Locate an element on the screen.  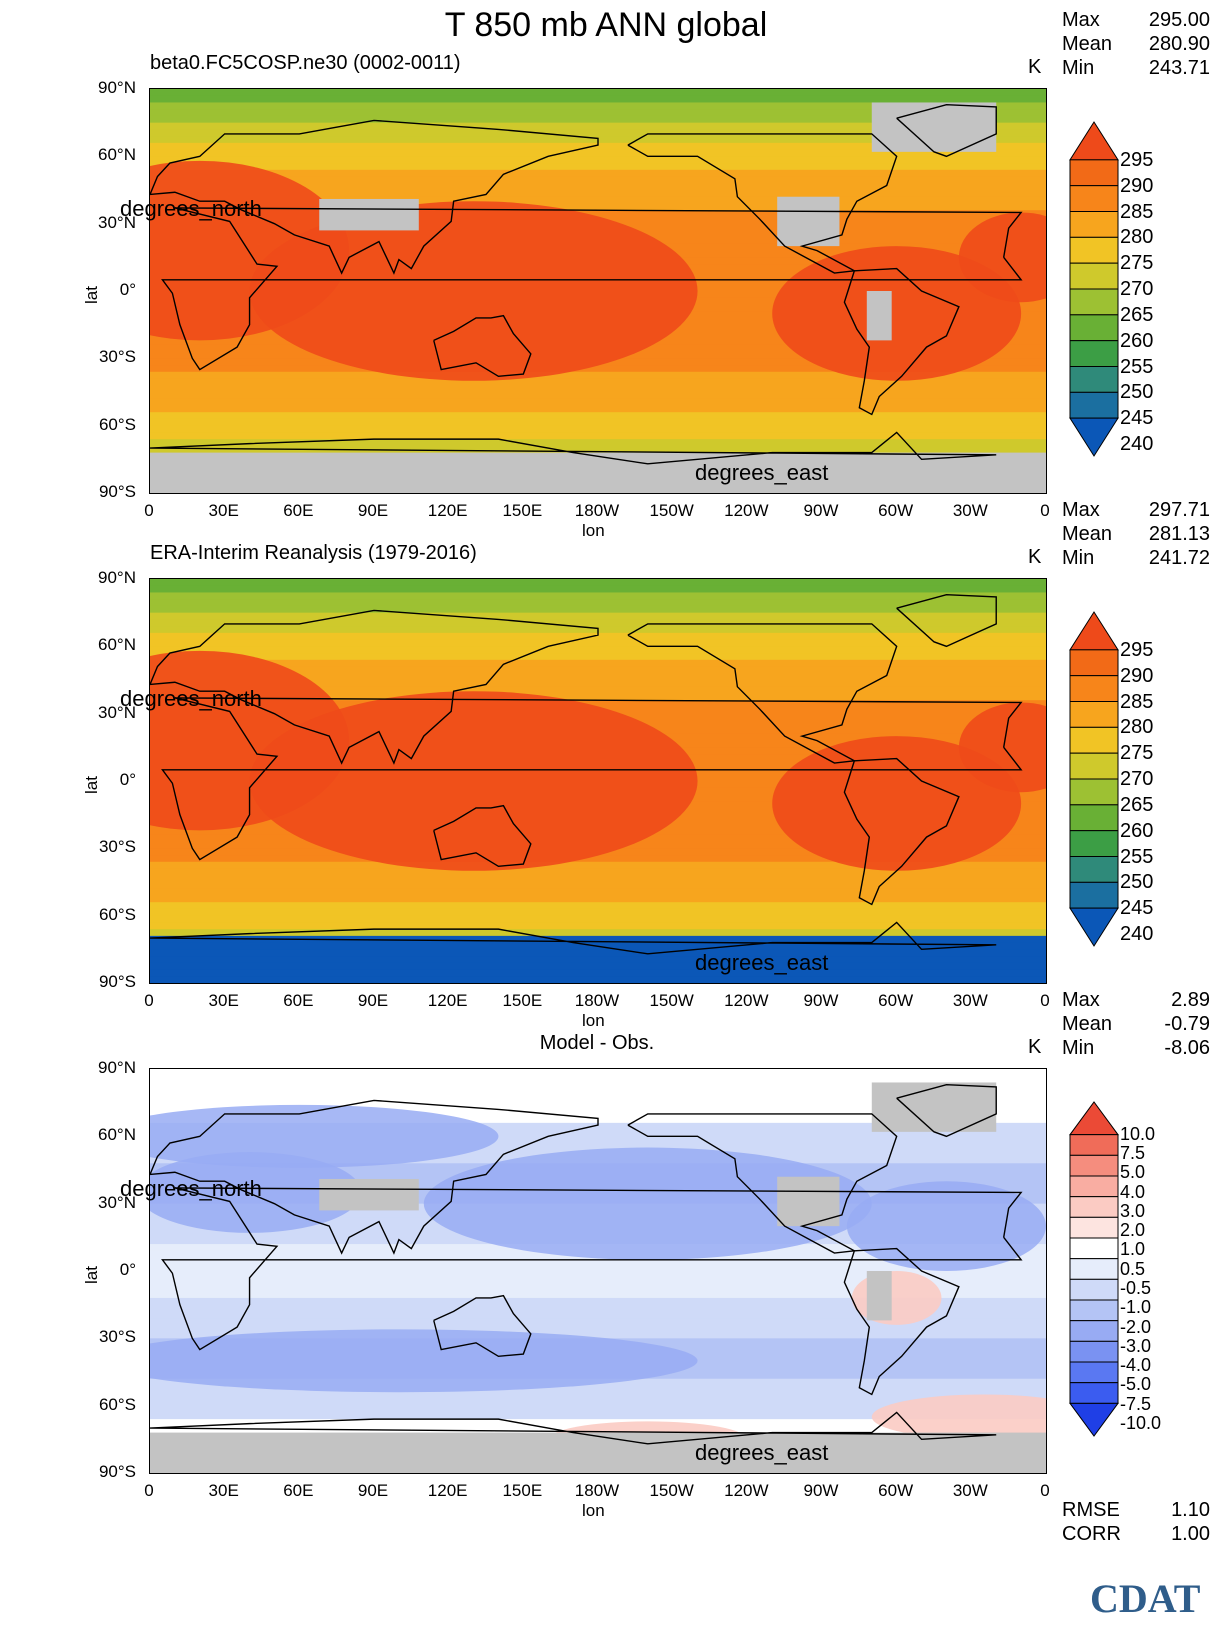
map-subtitle: beta0.FC5COSP.ne30 (0002-0011) is located at coordinates (305, 63).